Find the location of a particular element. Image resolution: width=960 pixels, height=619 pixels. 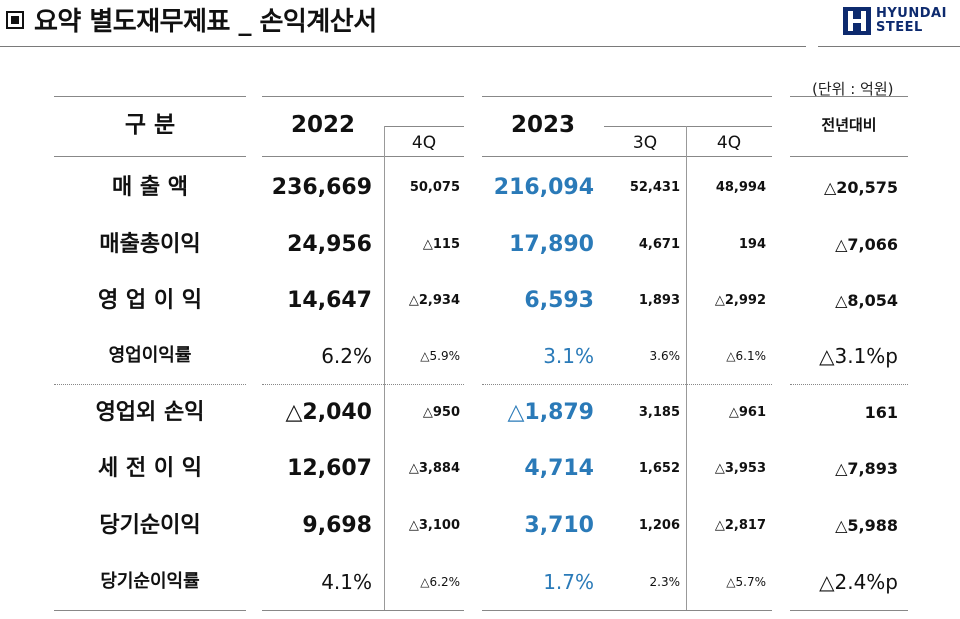

cell-2023-3q: 52,431 is located at coordinates (654, 187).